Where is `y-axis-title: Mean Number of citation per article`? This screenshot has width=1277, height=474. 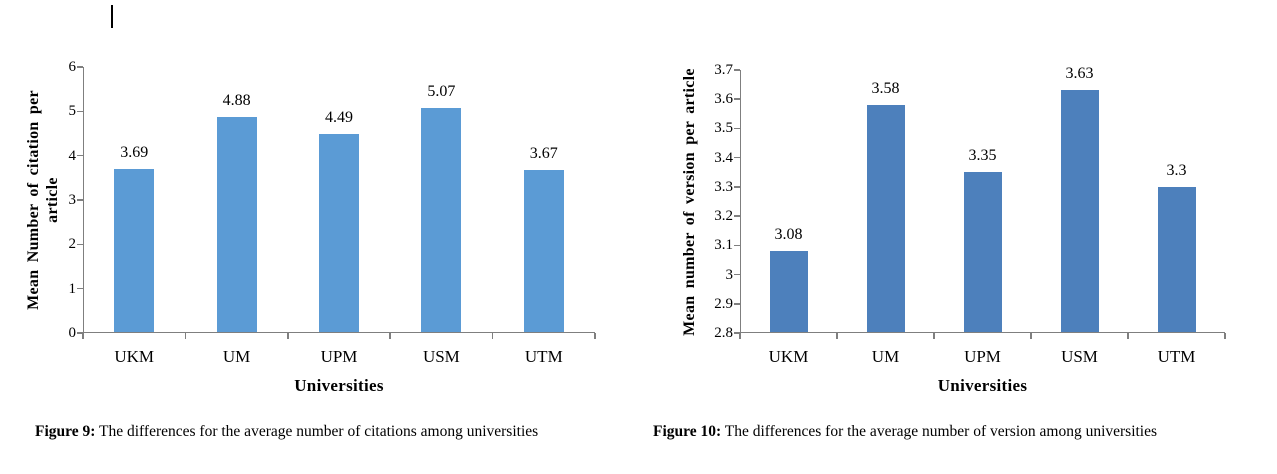
y-axis-title: Mean Number of citation per article is located at coordinates (42, 200).